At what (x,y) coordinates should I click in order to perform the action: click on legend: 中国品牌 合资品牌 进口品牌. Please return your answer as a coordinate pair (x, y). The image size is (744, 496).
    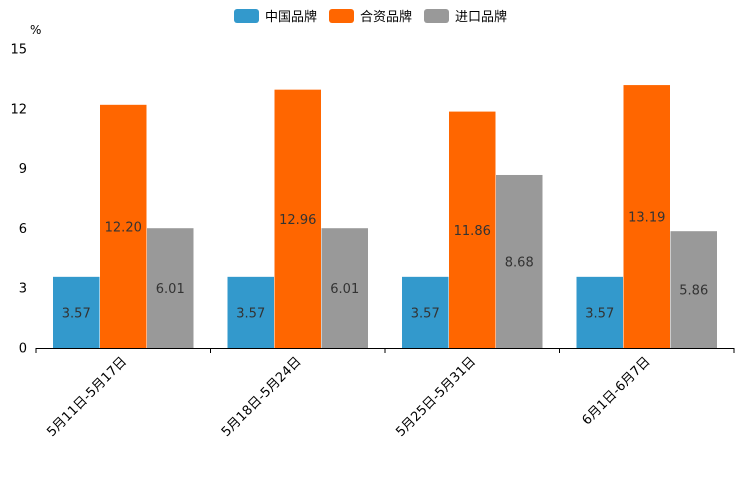
    Looking at the image, I should click on (370, 17).